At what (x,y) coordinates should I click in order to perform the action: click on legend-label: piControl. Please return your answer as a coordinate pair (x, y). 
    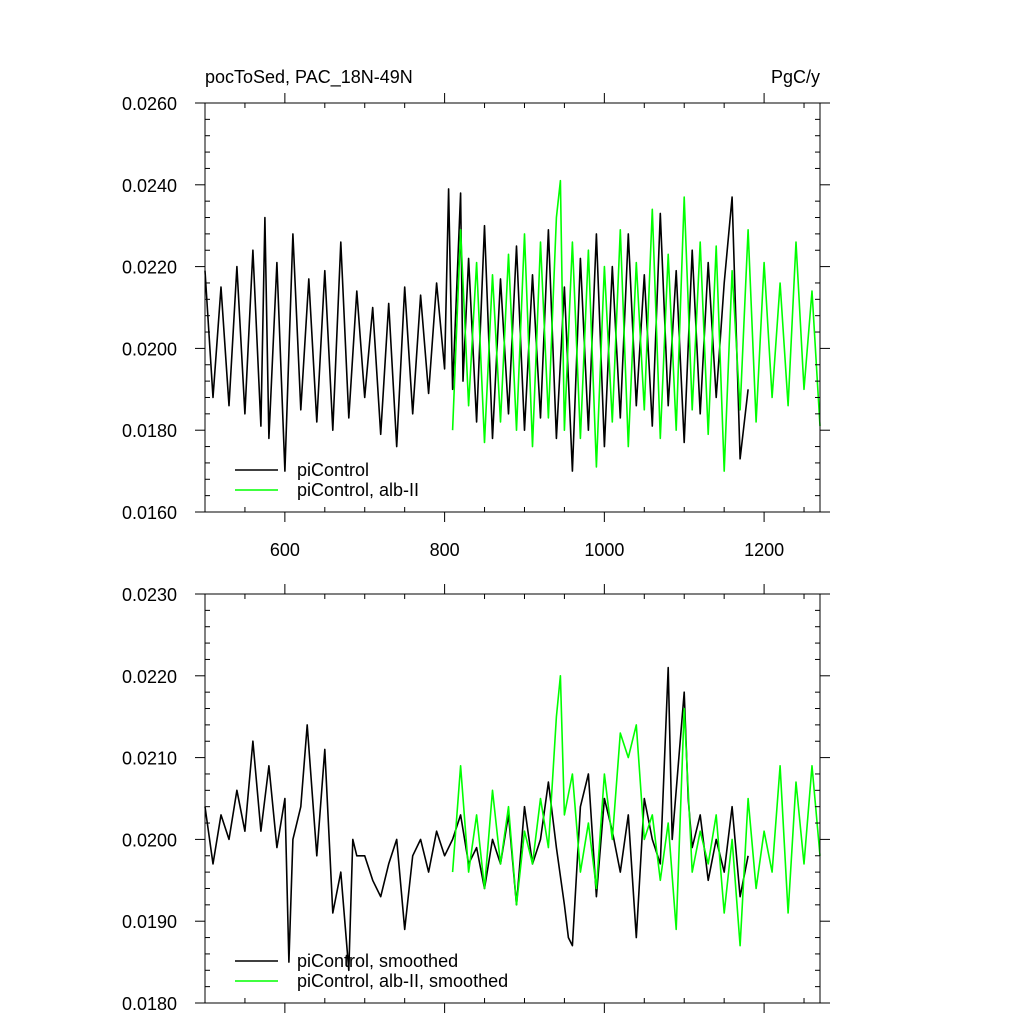
    Looking at the image, I should click on (333, 470).